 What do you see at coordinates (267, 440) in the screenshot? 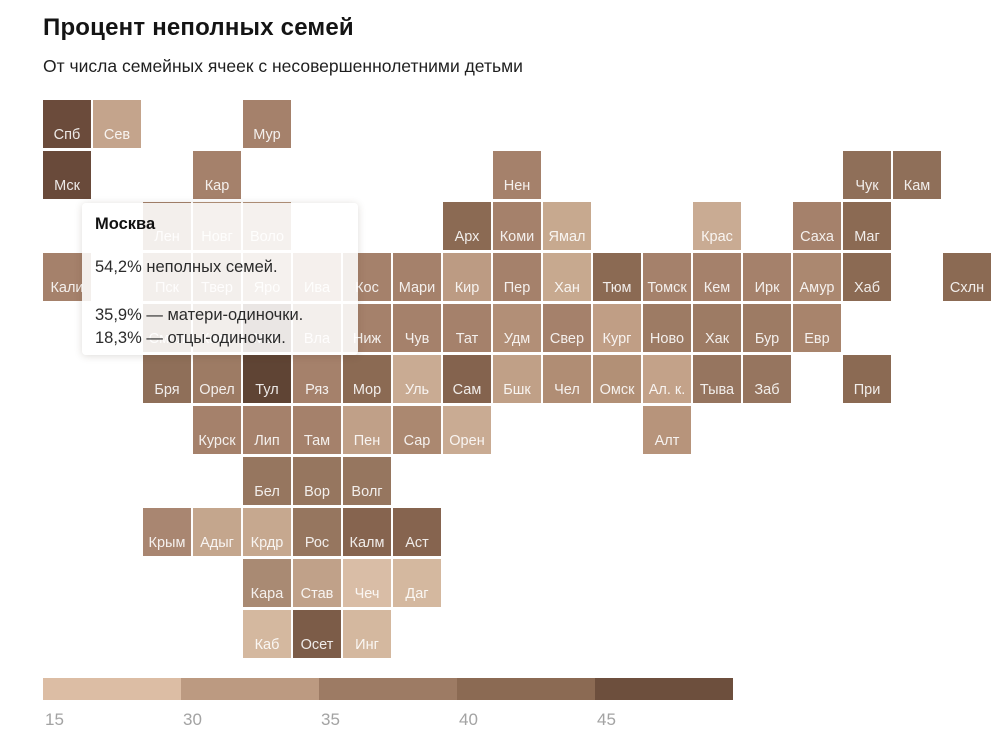
I see `region-tile-label: Лип` at bounding box center [267, 440].